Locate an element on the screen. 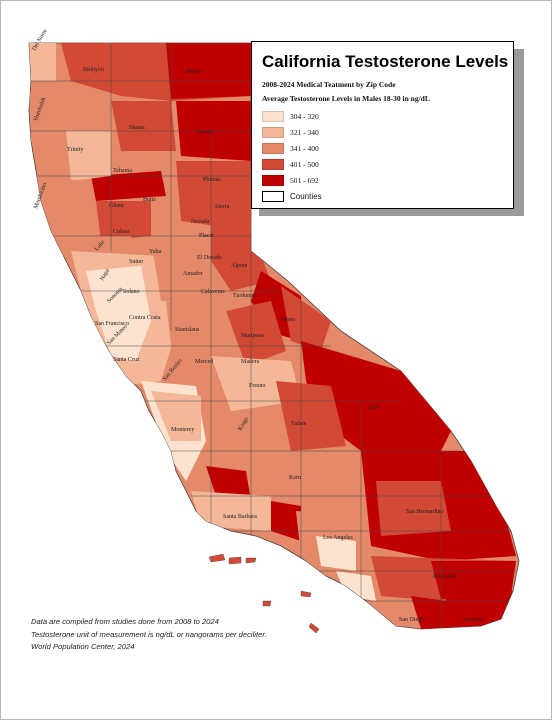 The height and width of the screenshot is (720, 552). region-mendocino is located at coordinates (63, 218).